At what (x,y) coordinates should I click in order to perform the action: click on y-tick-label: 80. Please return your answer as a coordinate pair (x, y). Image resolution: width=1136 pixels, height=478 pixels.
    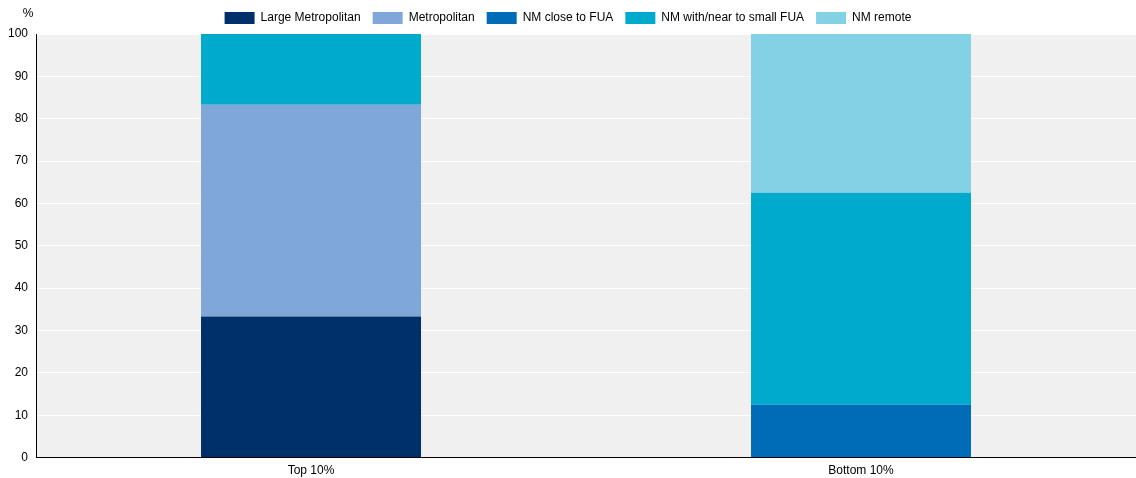
    Looking at the image, I should click on (21, 118).